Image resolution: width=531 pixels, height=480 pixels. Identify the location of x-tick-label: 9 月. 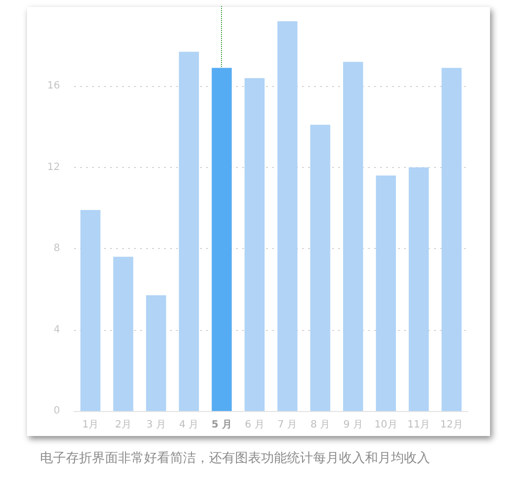
(353, 425).